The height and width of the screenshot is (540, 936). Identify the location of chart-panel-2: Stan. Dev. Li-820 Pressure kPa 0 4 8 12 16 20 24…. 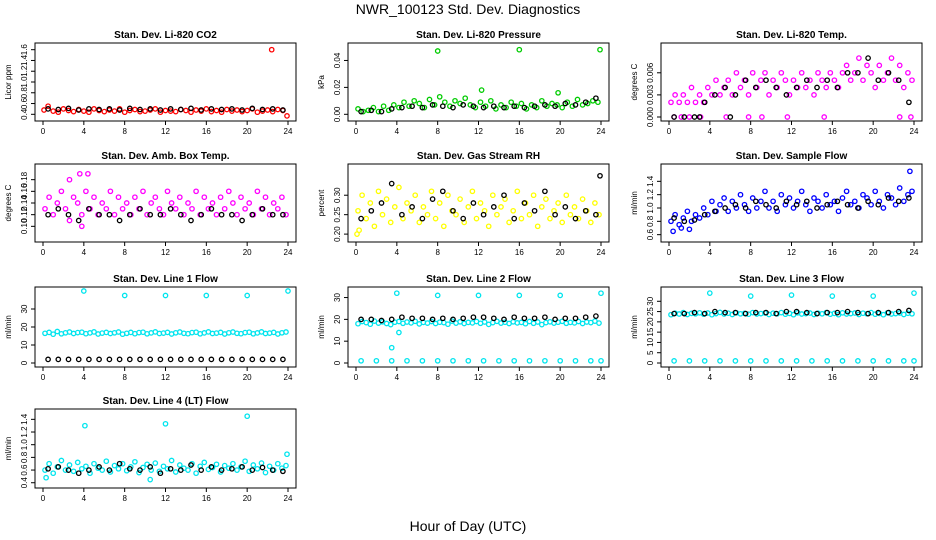
(463, 83).